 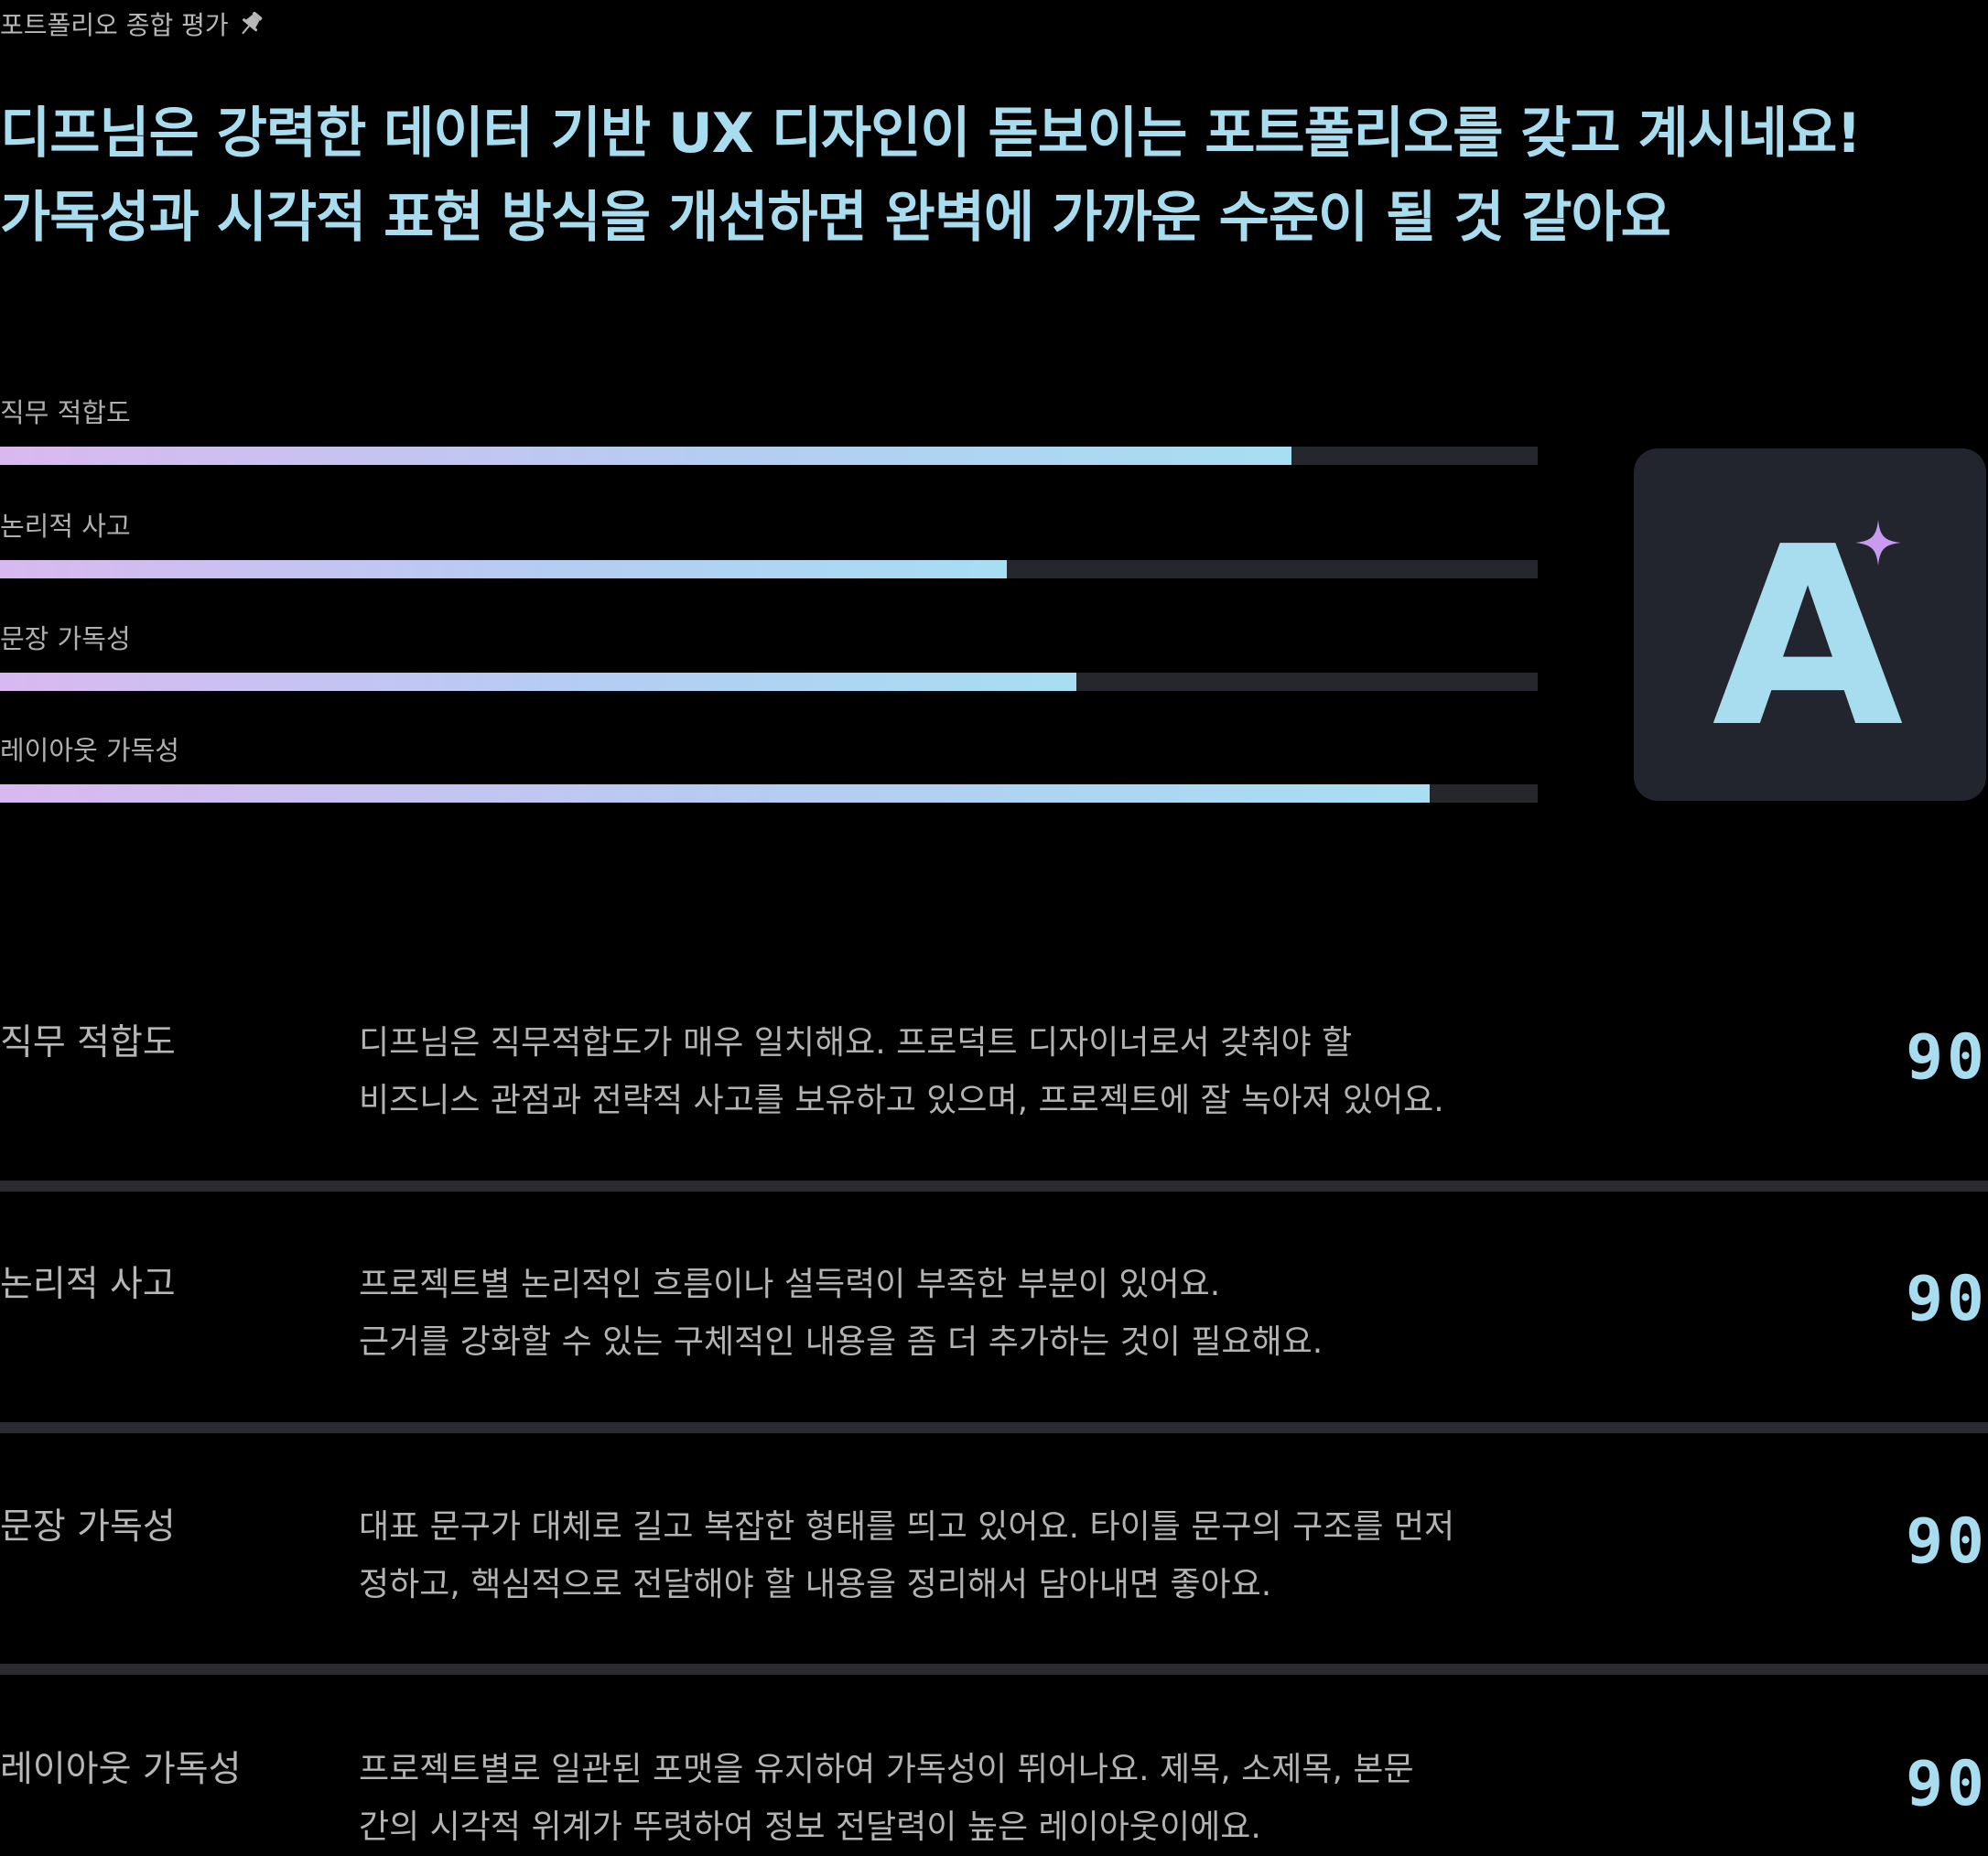 What do you see at coordinates (114, 25) in the screenshot?
I see `section-label-text: 포트폴리오 종합 평가` at bounding box center [114, 25].